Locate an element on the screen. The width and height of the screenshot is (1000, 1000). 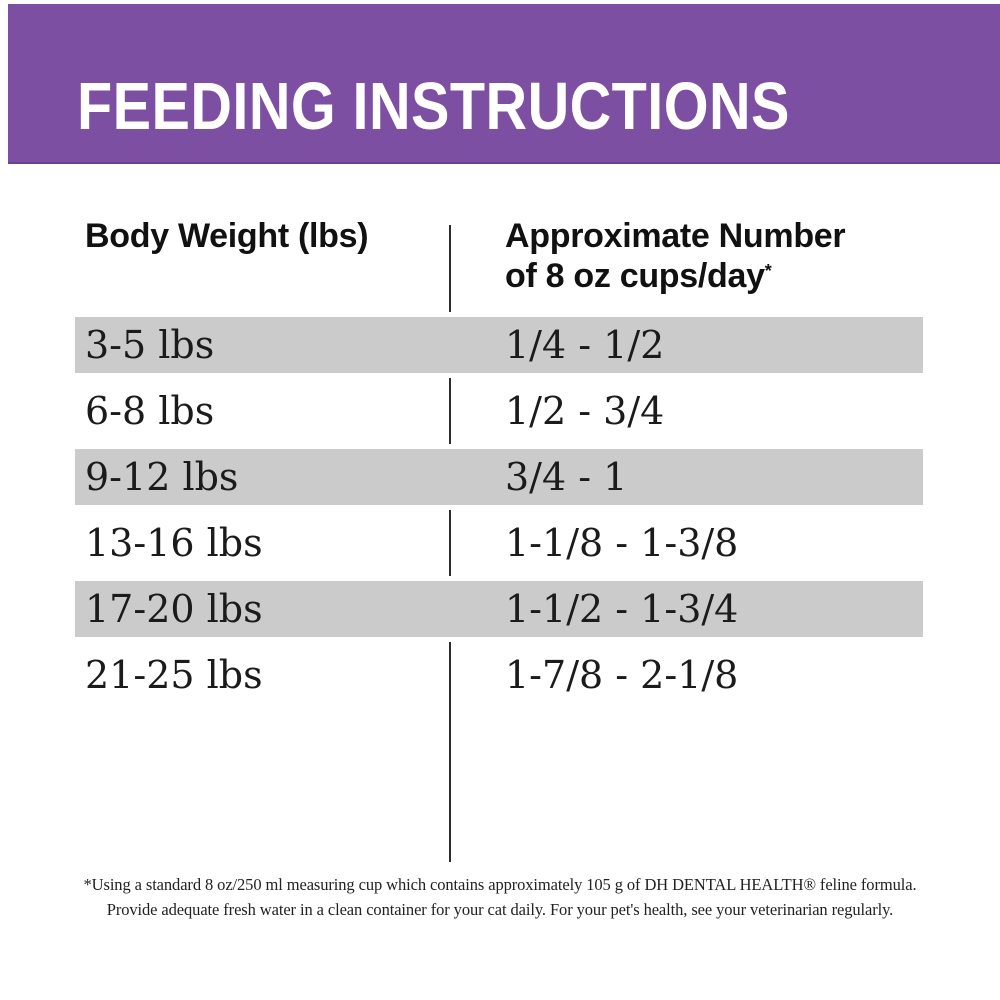
row-cups: 1-7/8 - 2-1/8 is located at coordinates (622, 675).